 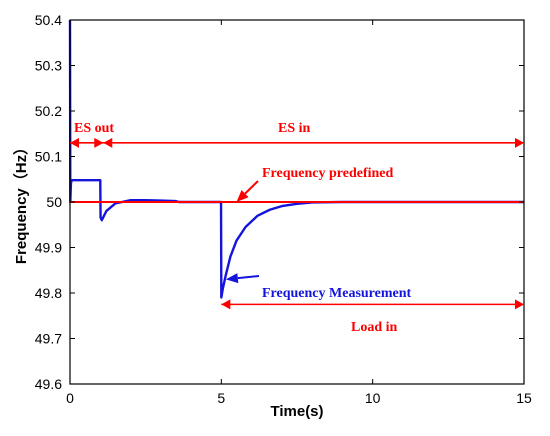 I want to click on y-tick-label: 50.2, so click(x=48, y=111).